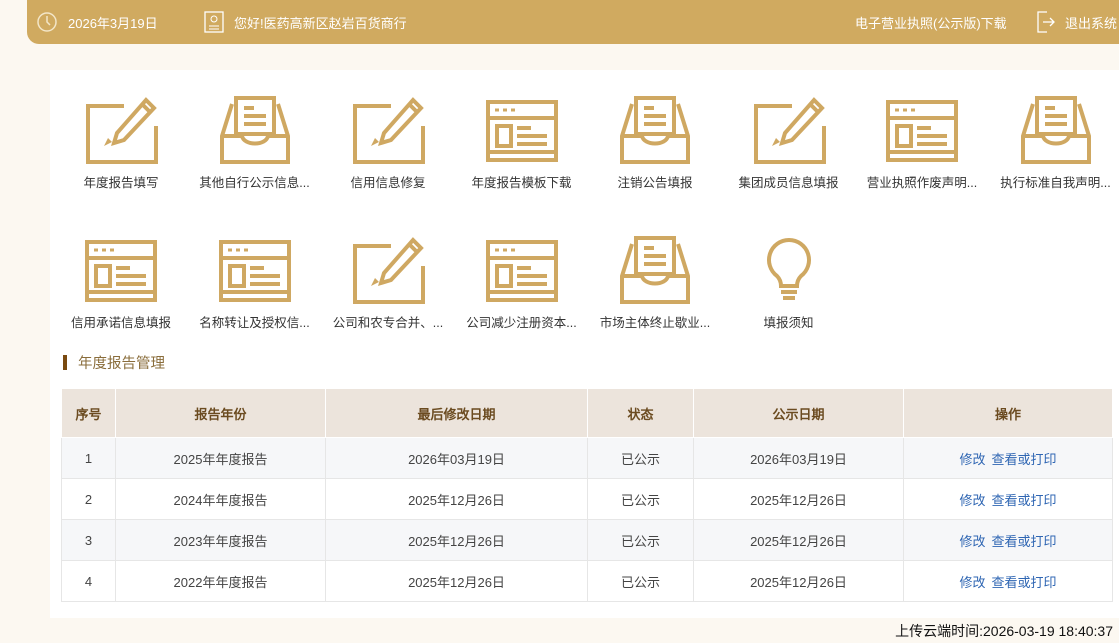  Describe the element at coordinates (121, 183) in the screenshot. I see `tile-label: 年度报告填写` at that location.